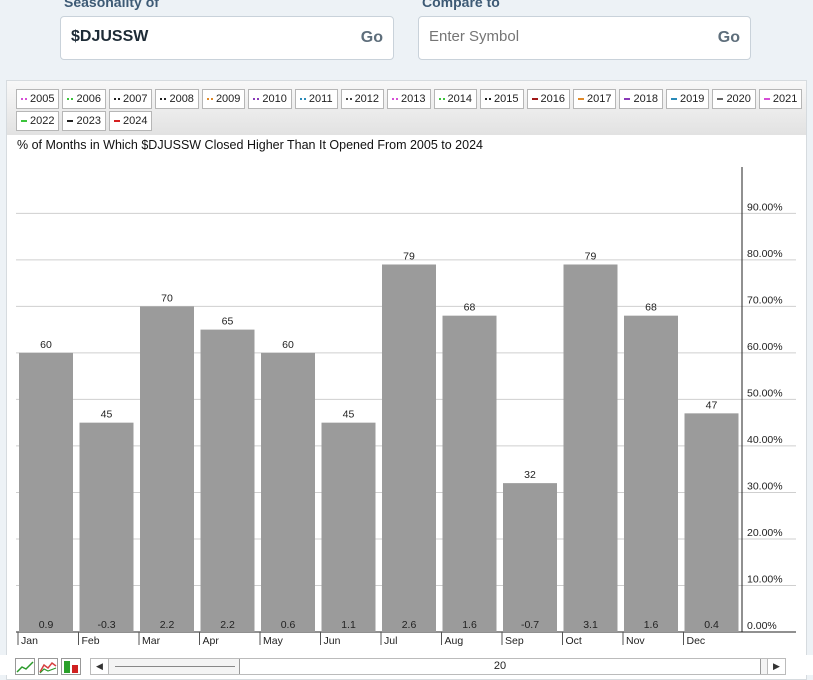  I want to click on legend-label: 2010, so click(274, 99).